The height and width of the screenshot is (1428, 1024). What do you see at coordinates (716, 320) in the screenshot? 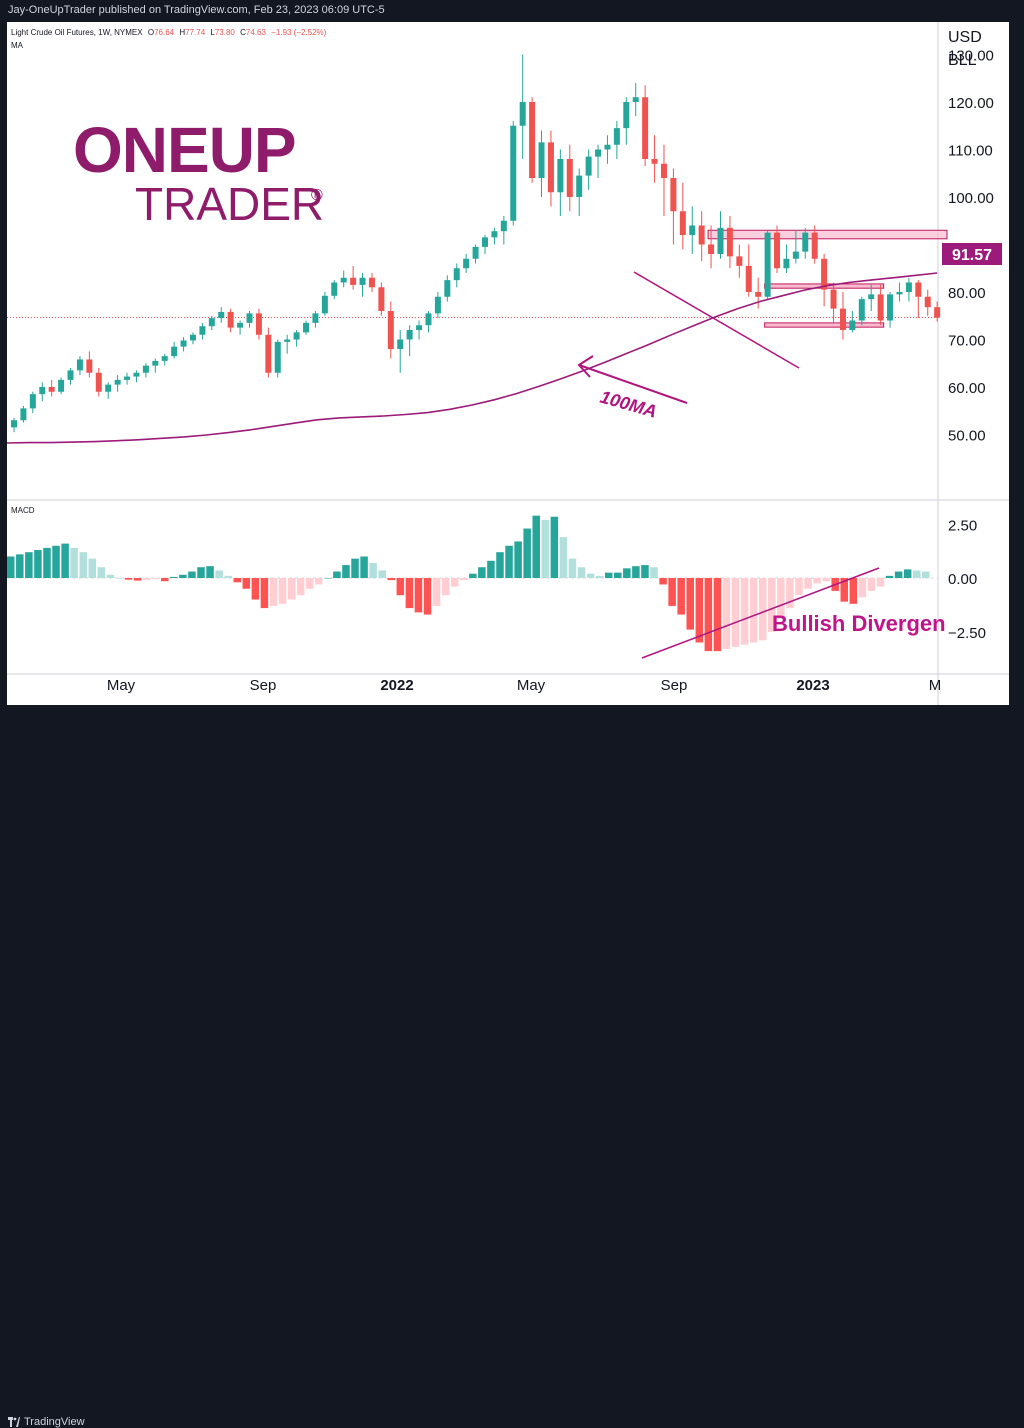
I see `descending-trendline` at bounding box center [716, 320].